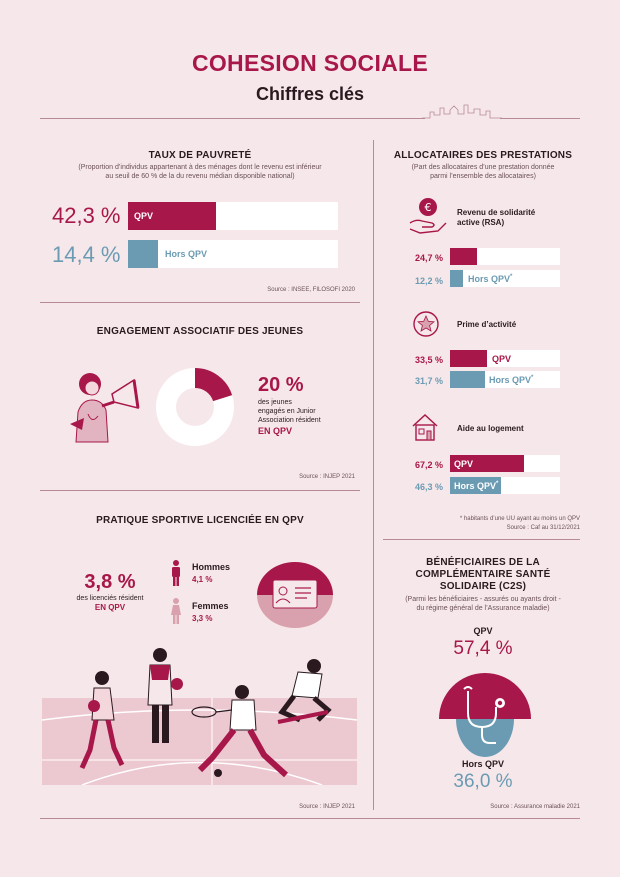 The image size is (620, 877). What do you see at coordinates (485, 715) in the screenshot?
I see `stethoscope-semicircles` at bounding box center [485, 715].